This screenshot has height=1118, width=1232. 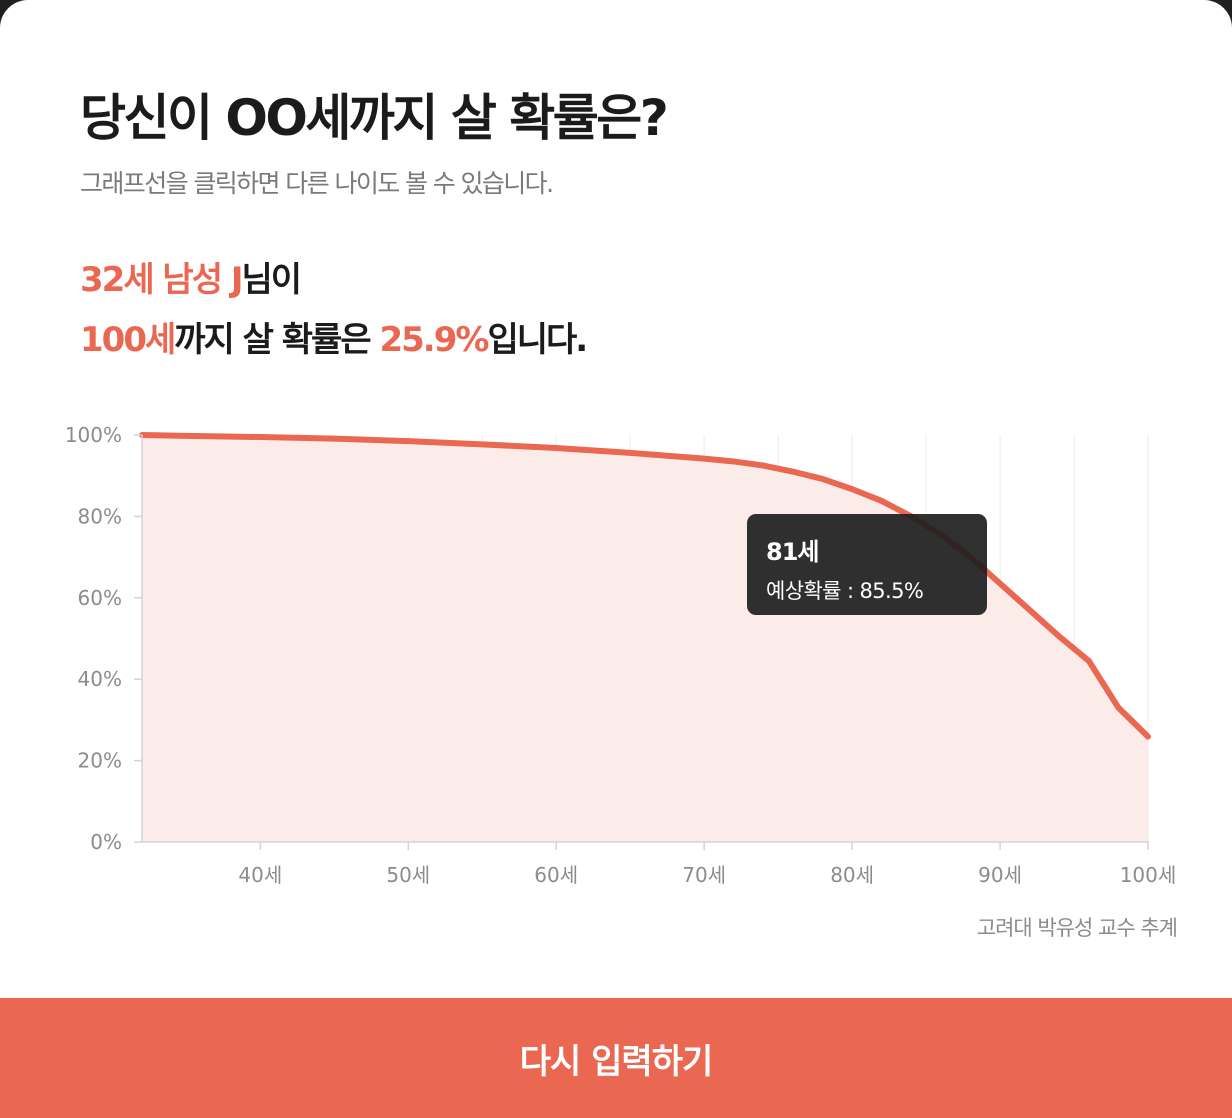 What do you see at coordinates (161, 280) in the screenshot?
I see `profile-highlight: 32세 남성 J` at bounding box center [161, 280].